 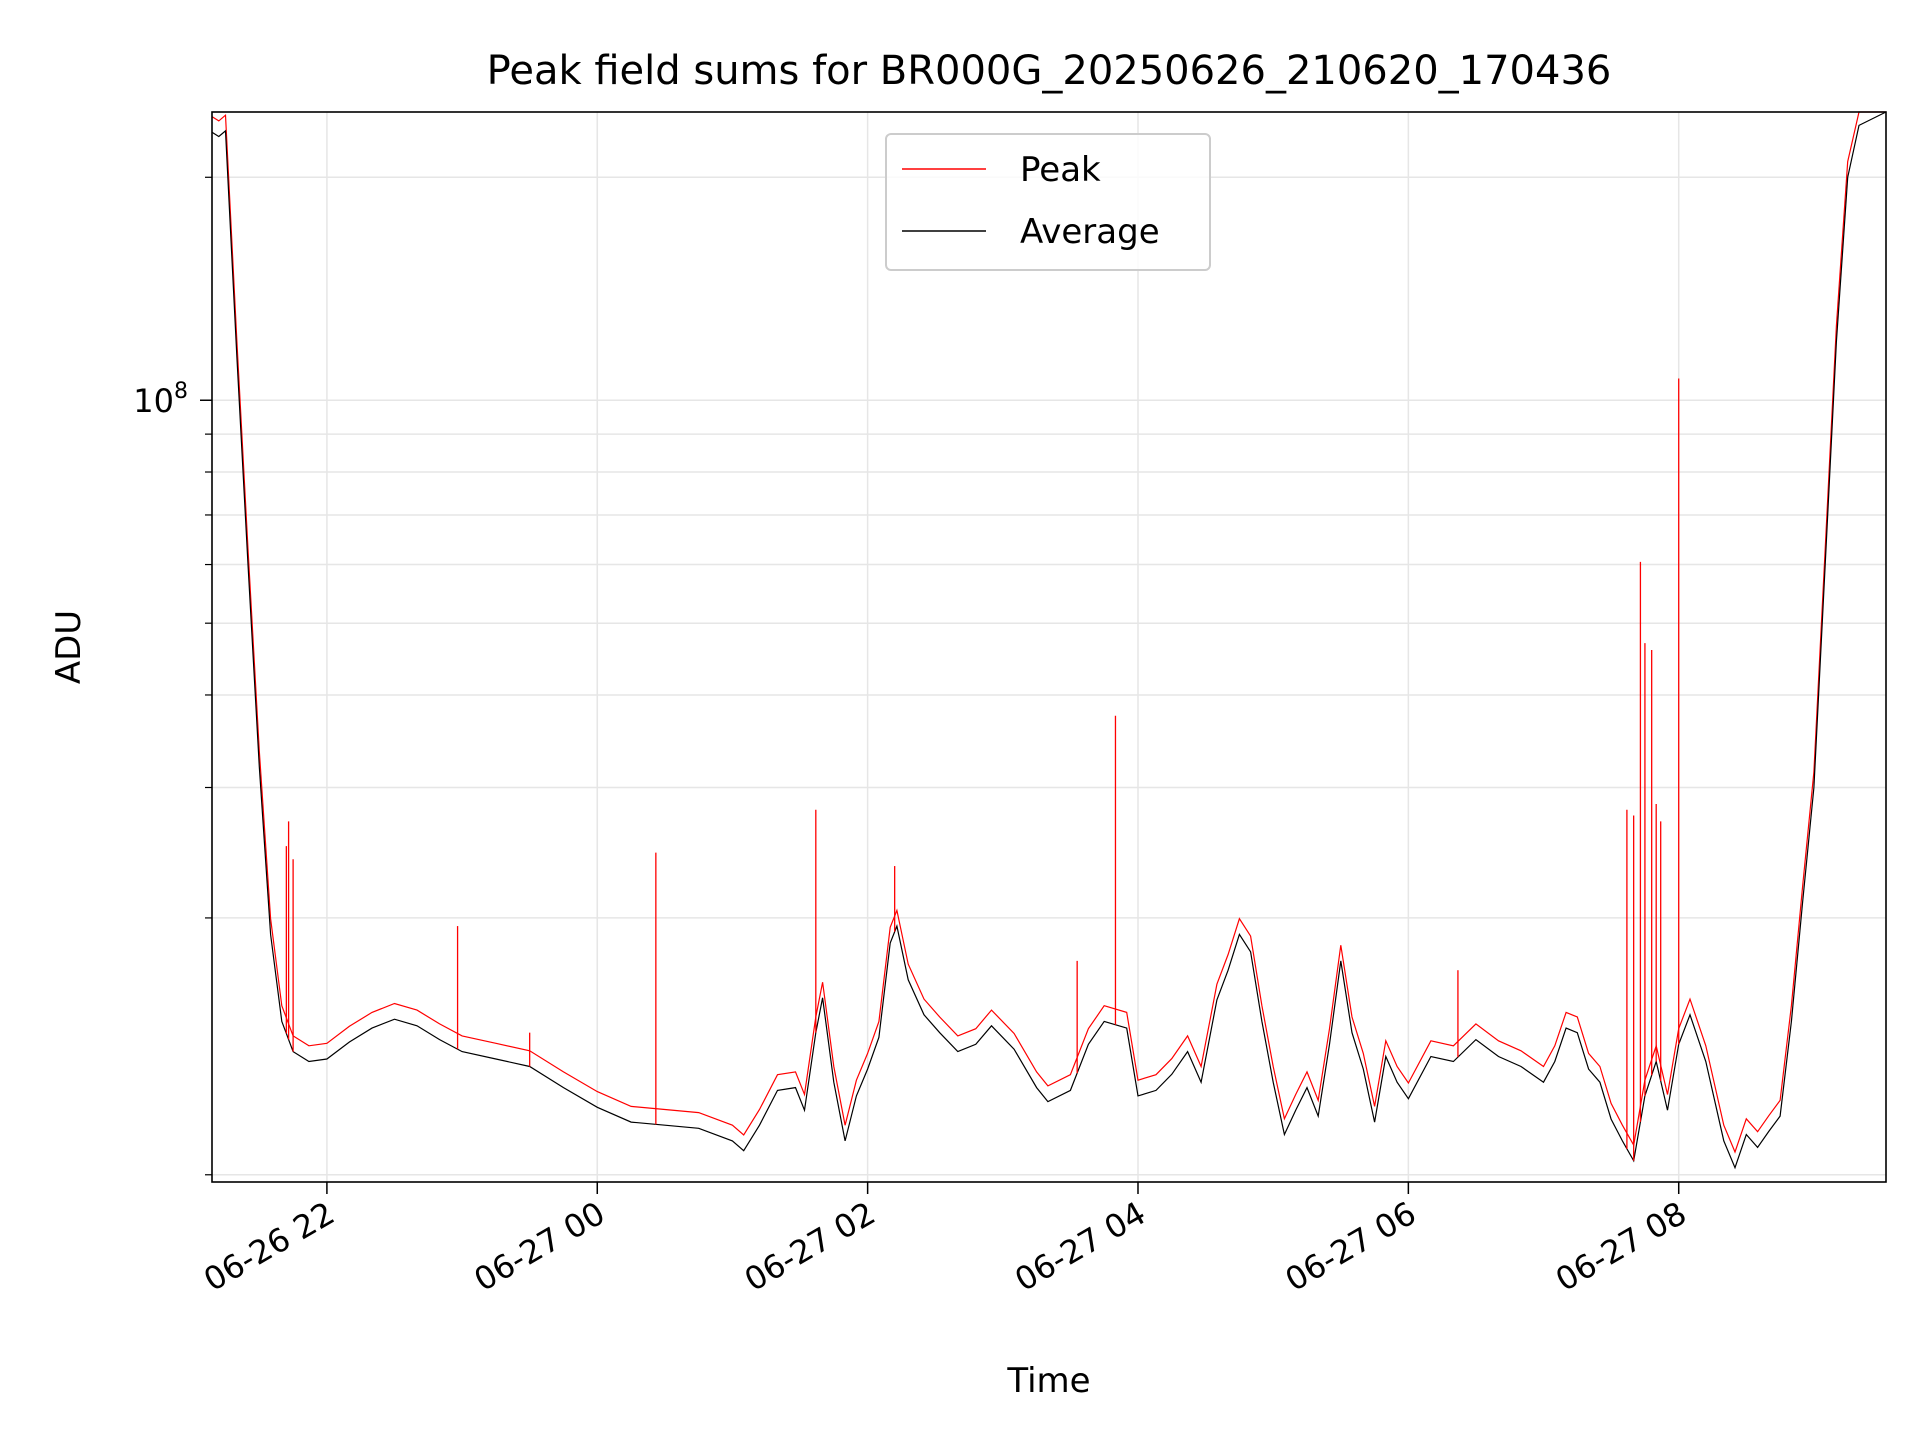 I want to click on legend: Peak Average, so click(x=1048, y=202).